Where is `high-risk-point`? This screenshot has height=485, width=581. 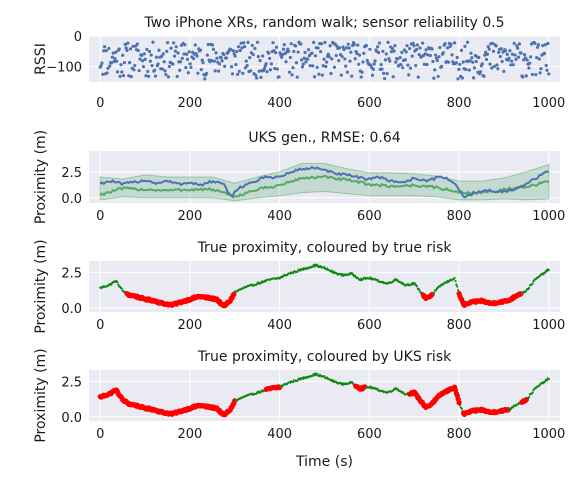 high-risk-point is located at coordinates (459, 403).